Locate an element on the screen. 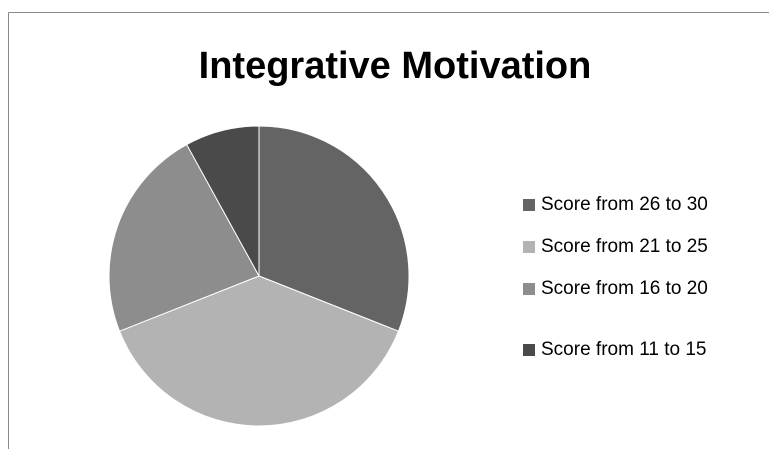  legend-label: Score from 26 to 30 is located at coordinates (624, 204).